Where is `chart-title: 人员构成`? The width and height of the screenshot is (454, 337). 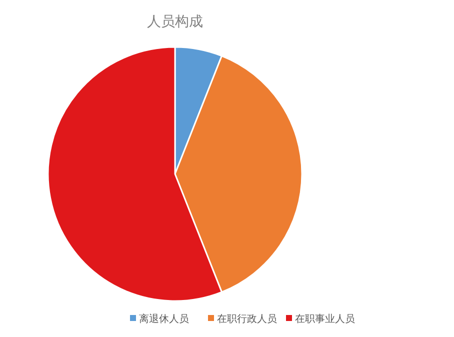
chart-title: 人员构成 is located at coordinates (175, 22).